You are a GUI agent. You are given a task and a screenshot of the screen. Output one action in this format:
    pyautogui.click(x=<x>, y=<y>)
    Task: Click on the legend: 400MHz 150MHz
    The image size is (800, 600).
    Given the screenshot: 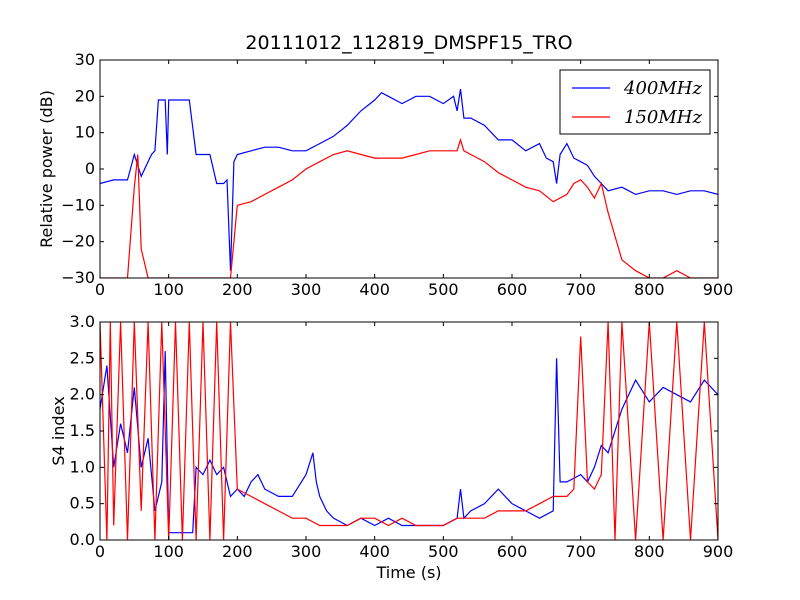 What is the action you would take?
    pyautogui.click(x=635, y=102)
    